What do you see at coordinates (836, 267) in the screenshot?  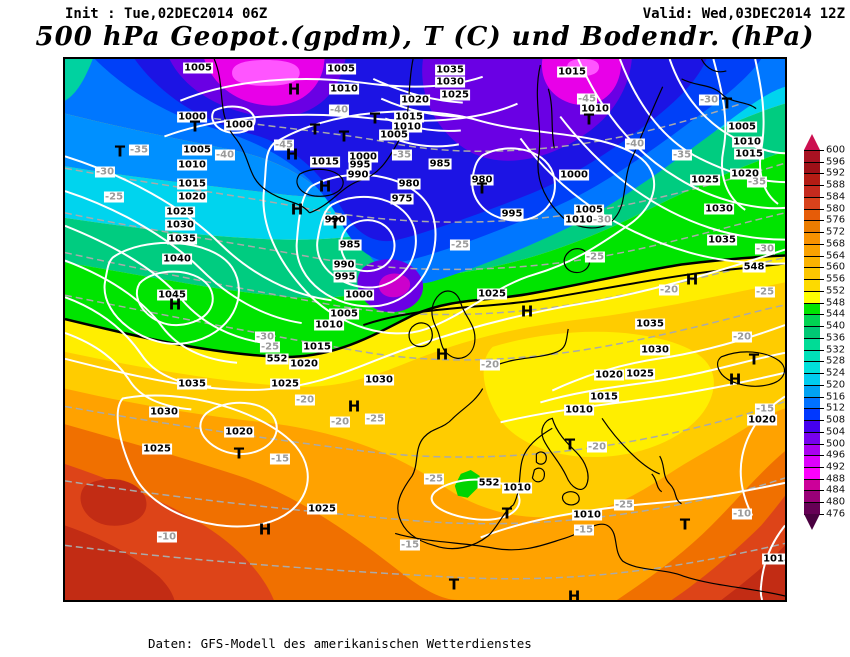 I see `legend-value-label: 560` at bounding box center [836, 267].